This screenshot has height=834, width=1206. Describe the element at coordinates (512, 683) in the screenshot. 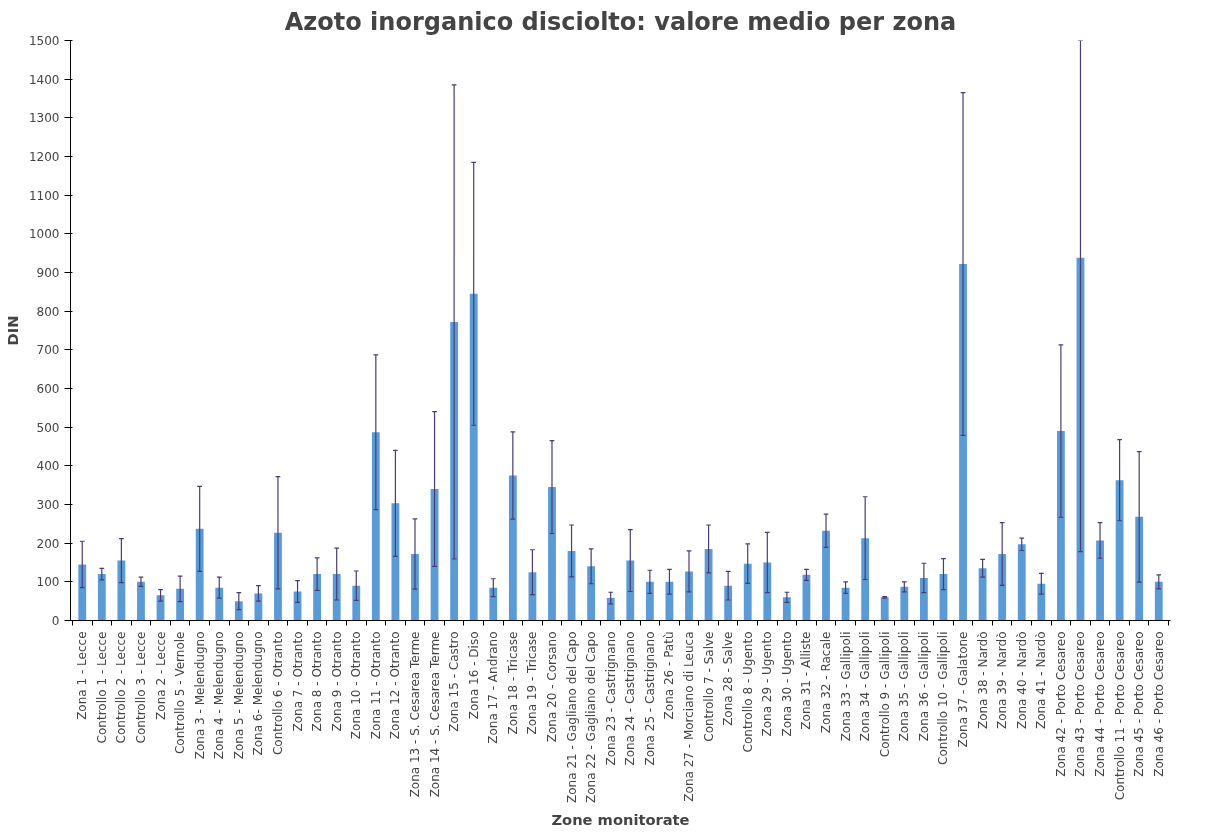

I see `x-tick-label: Zona 18 - Tricase` at that location.